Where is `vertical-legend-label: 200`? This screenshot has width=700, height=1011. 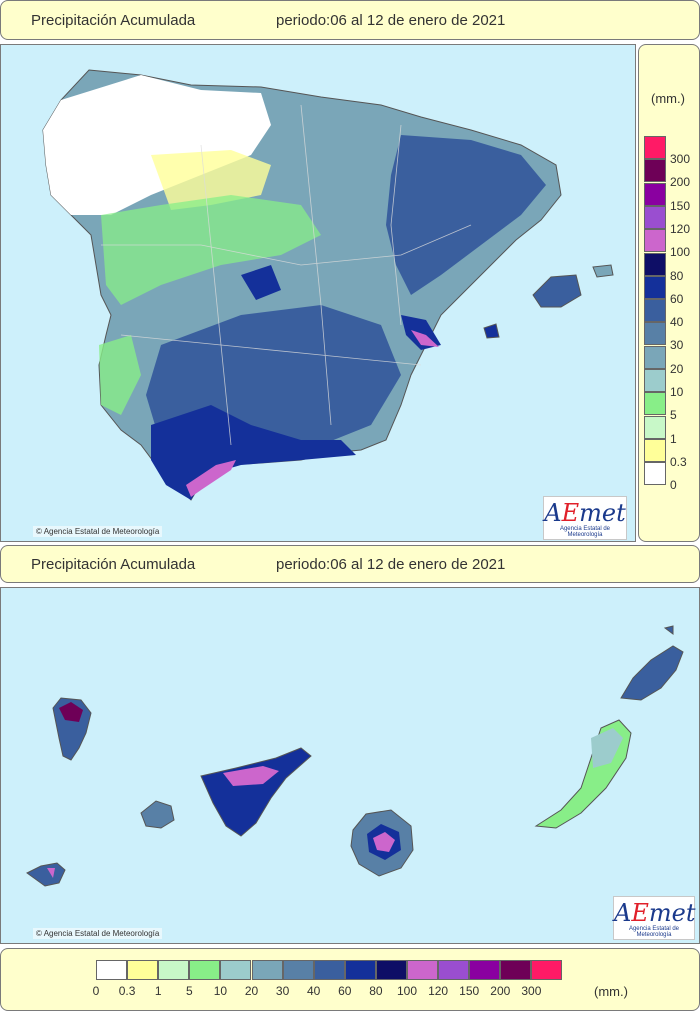 vertical-legend-label: 200 is located at coordinates (680, 182).